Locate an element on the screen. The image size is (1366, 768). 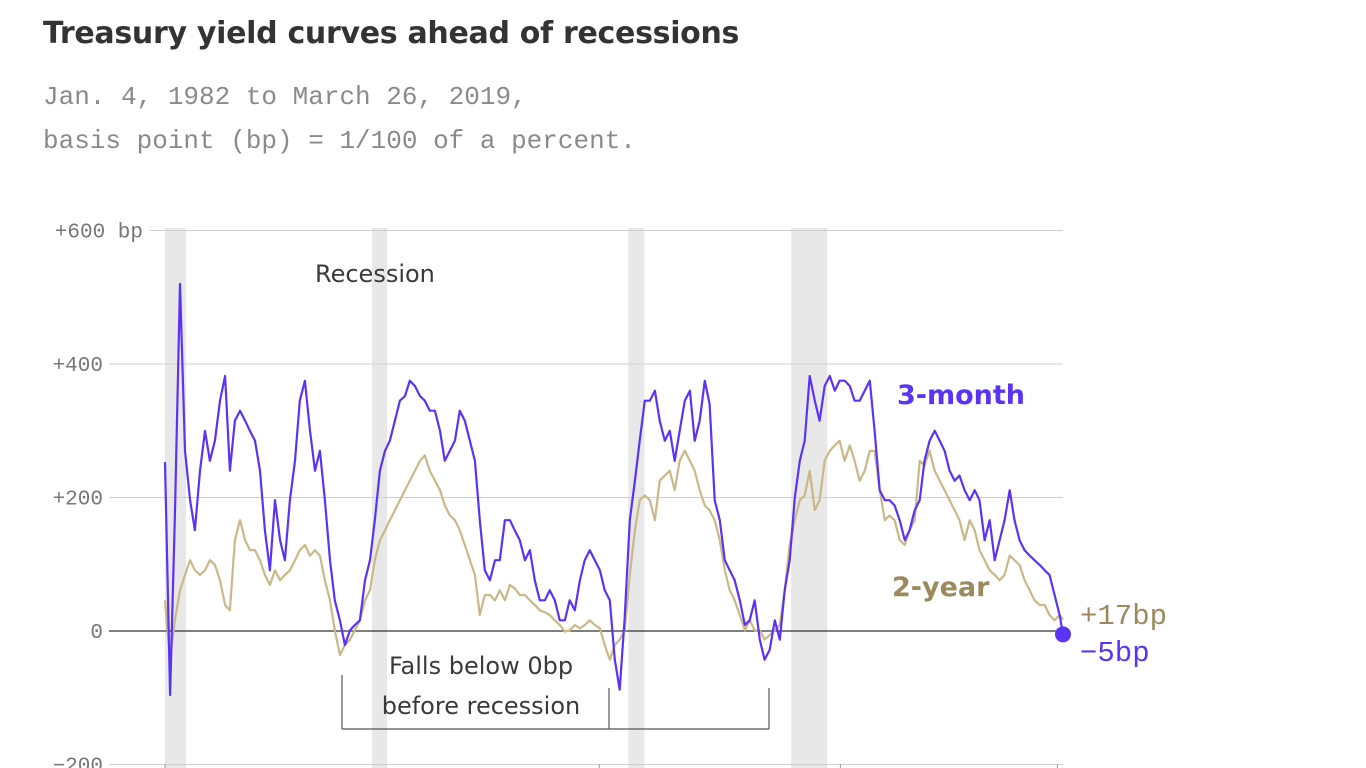
y-tick-label: +400 is located at coordinates (78, 366).